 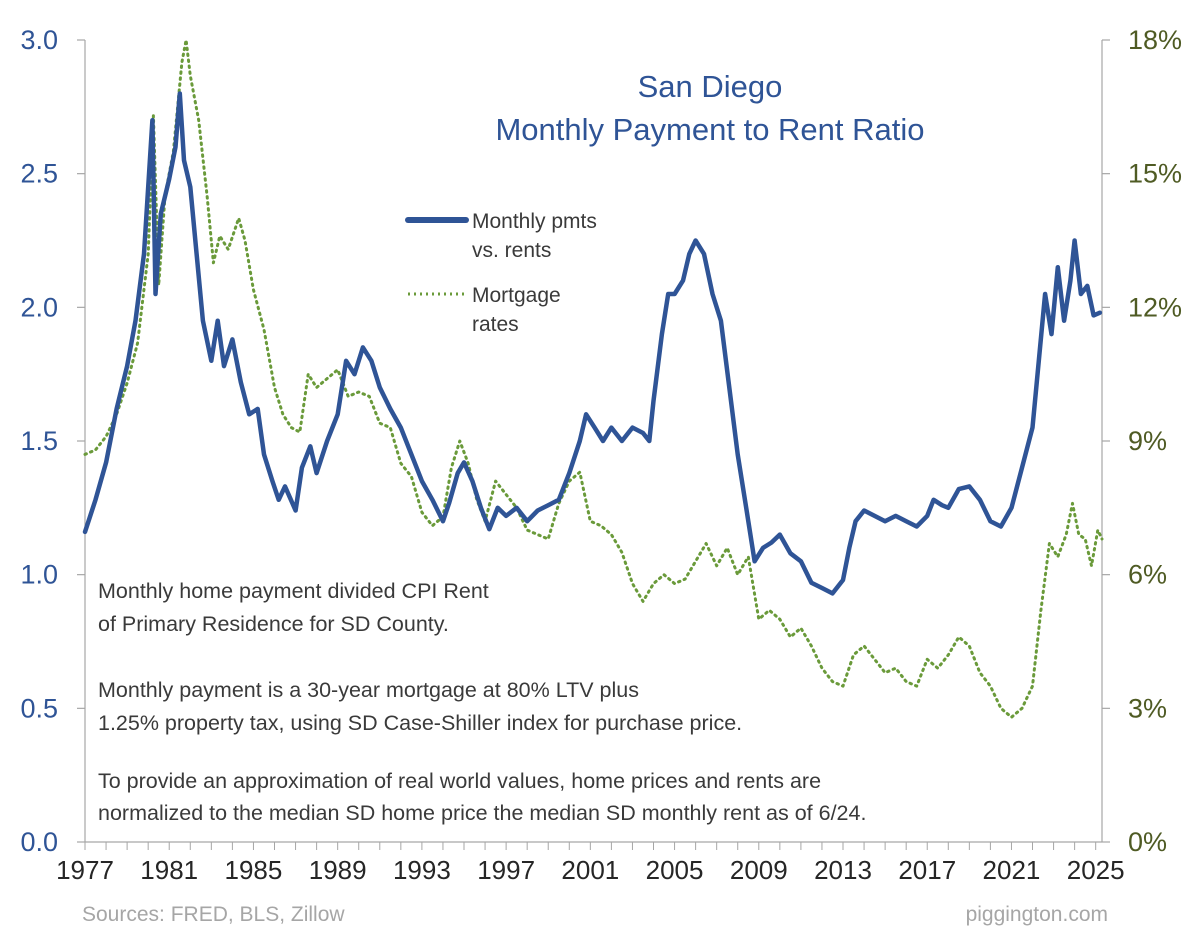 I want to click on x-tick-label: 1997, so click(x=506, y=870).